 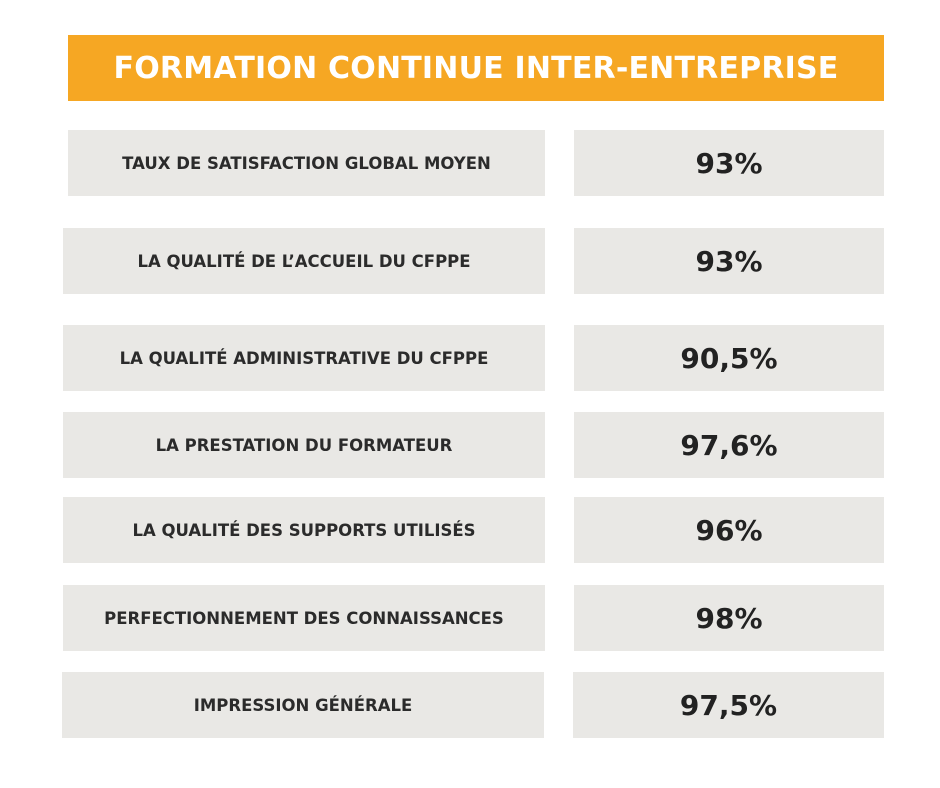 I want to click on row-value: 97,5%, so click(x=728, y=705).